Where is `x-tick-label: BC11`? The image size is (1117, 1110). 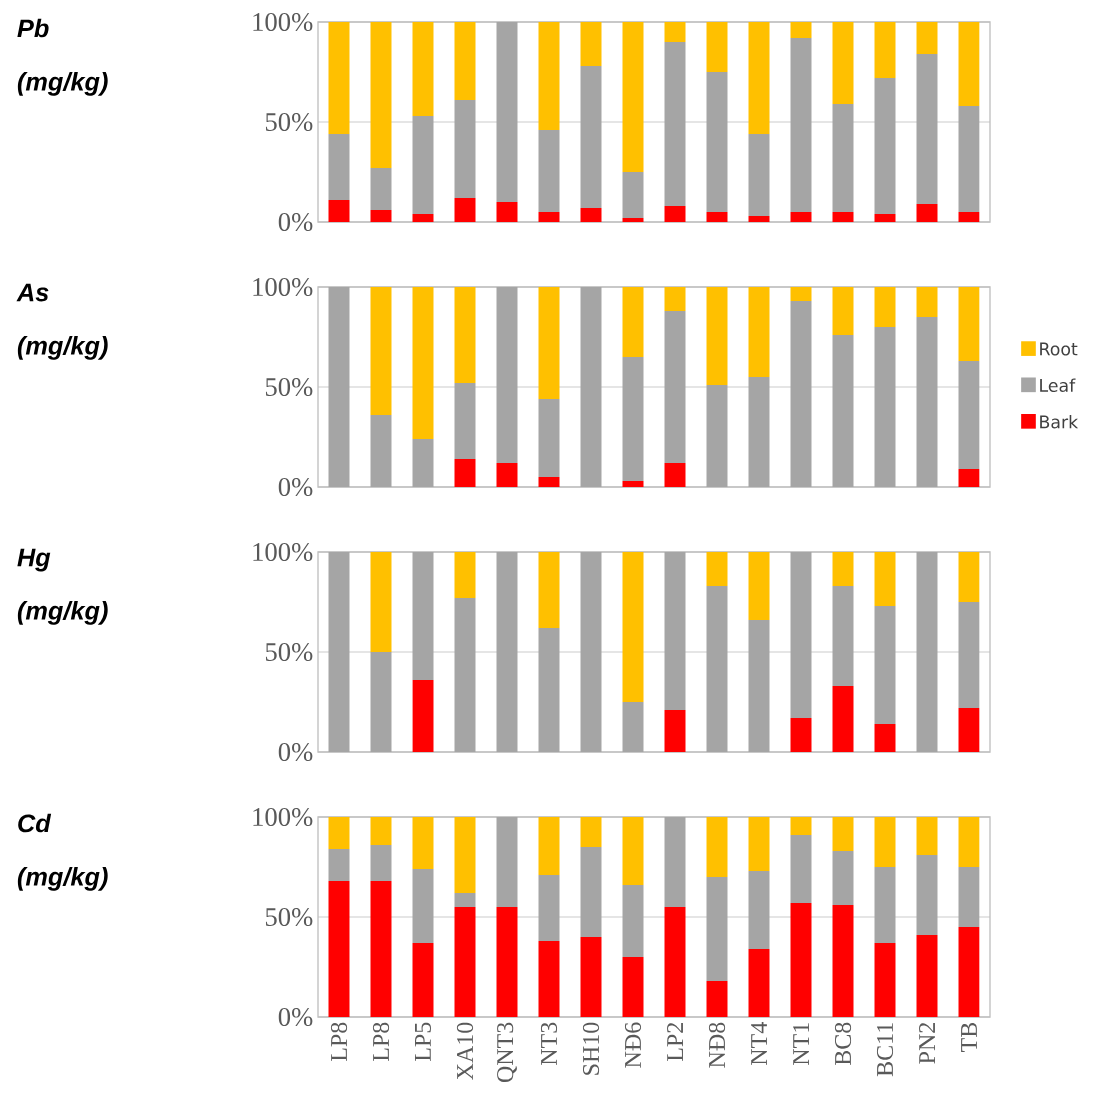
x-tick-label: BC11 is located at coordinates (885, 1050).